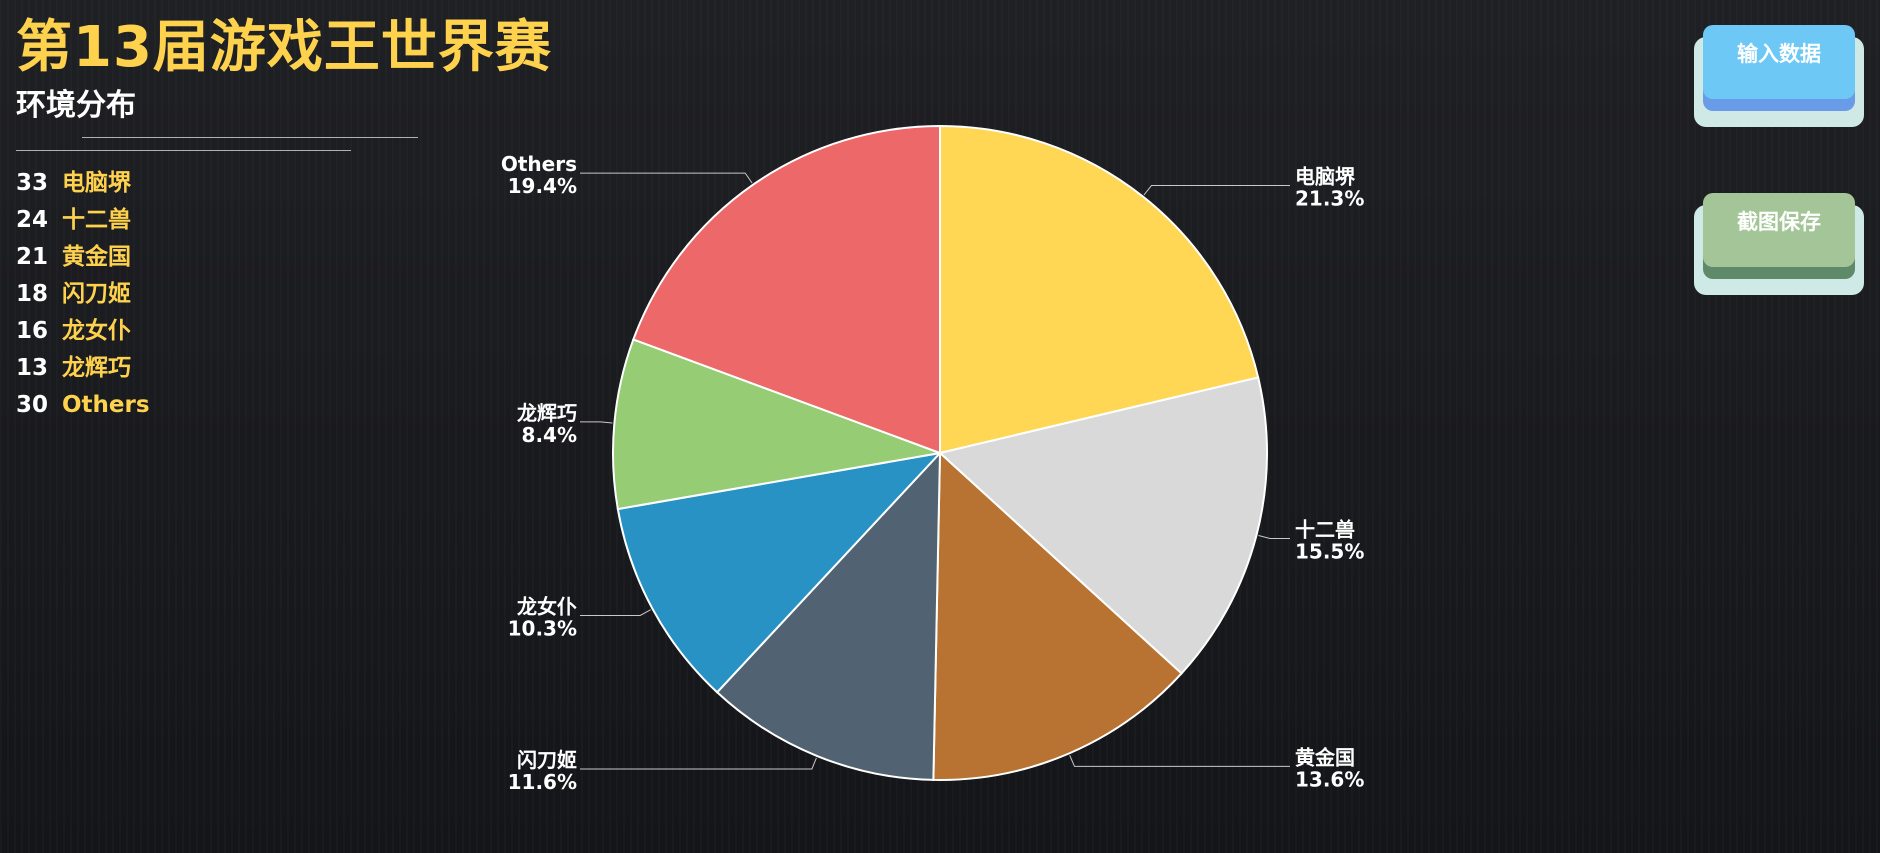  What do you see at coordinates (1329, 199) in the screenshot?
I see `slice-percent-label: 21.3%` at bounding box center [1329, 199].